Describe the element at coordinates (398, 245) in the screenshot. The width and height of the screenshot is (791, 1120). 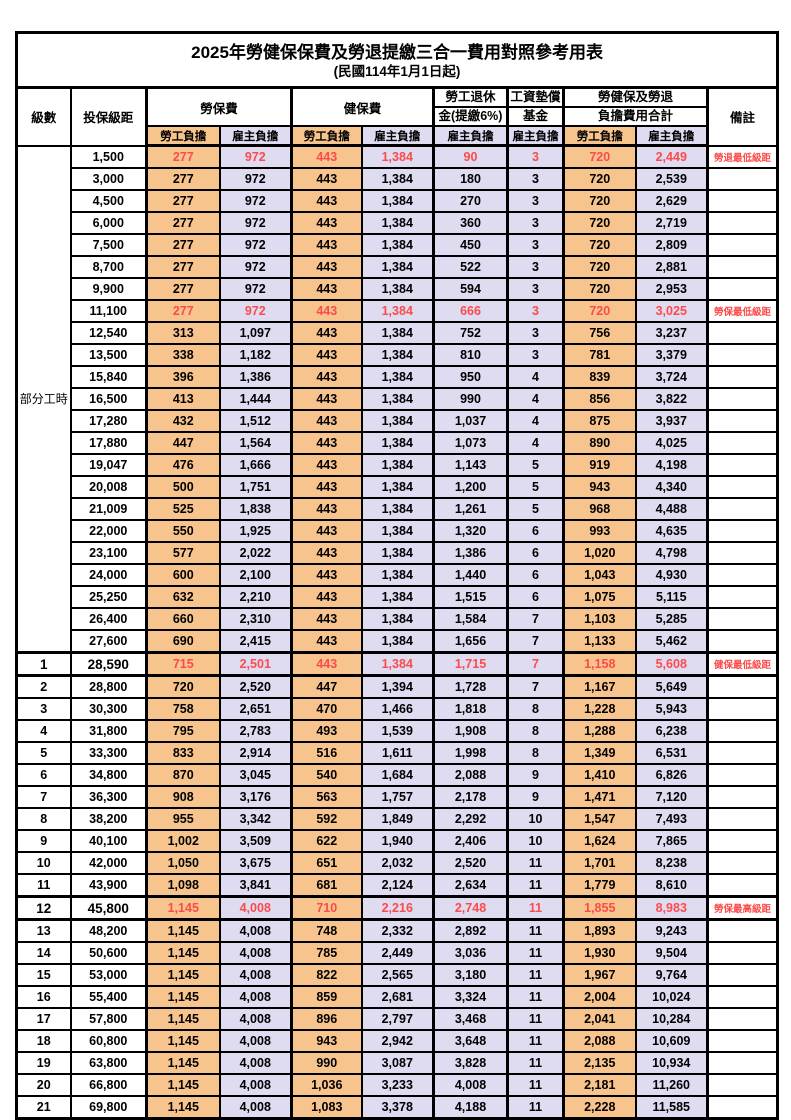
I see `table-row: 7,500 277 972 443 1,384 450 3 720 2,809` at that location.